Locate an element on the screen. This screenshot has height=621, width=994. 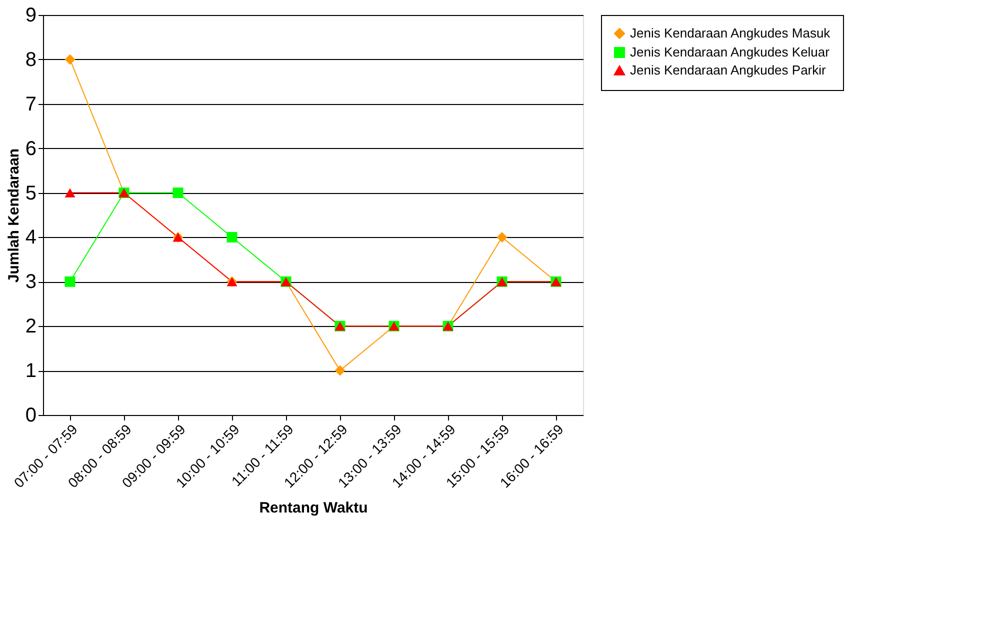
y-tick-label: 3 is located at coordinates (30, 282).